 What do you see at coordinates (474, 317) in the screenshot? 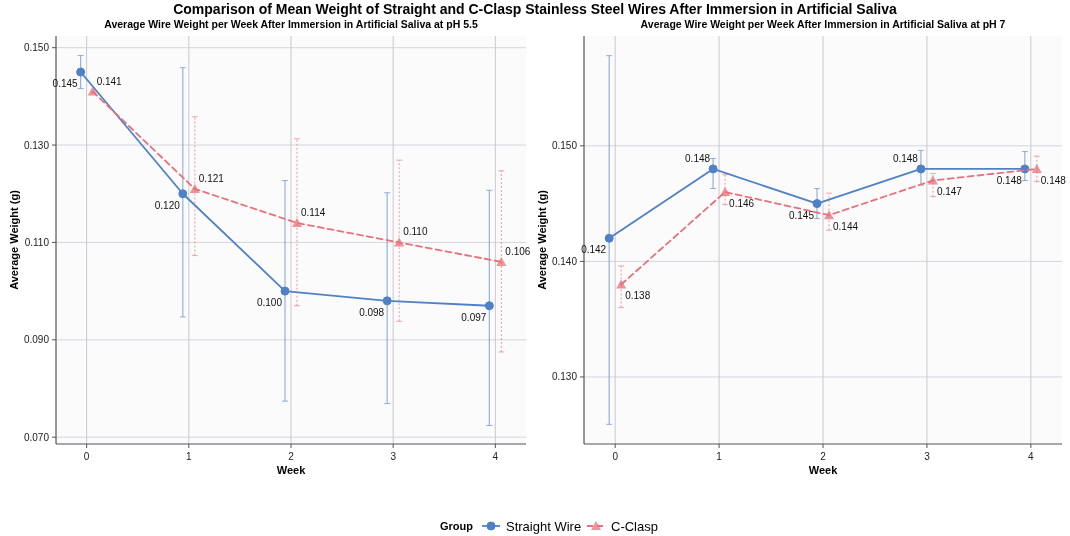
I see `data-label: 0.097` at bounding box center [474, 317].